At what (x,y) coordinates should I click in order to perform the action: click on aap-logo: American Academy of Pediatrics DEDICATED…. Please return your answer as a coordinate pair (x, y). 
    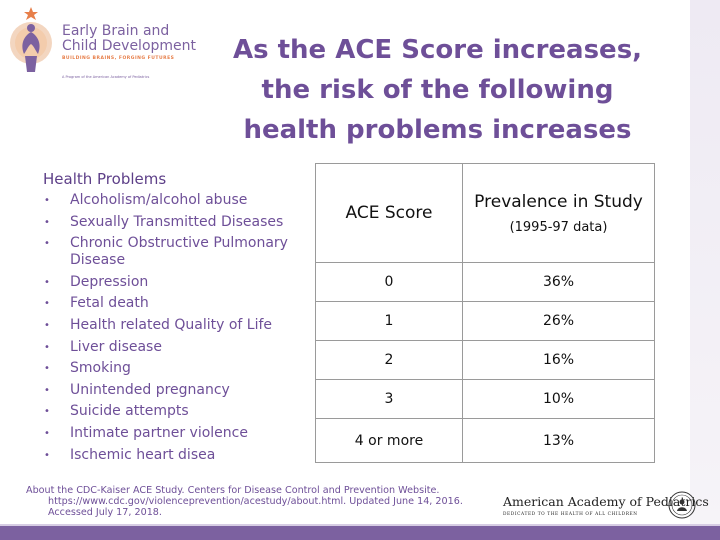
    Looking at the image, I should click on (606, 505).